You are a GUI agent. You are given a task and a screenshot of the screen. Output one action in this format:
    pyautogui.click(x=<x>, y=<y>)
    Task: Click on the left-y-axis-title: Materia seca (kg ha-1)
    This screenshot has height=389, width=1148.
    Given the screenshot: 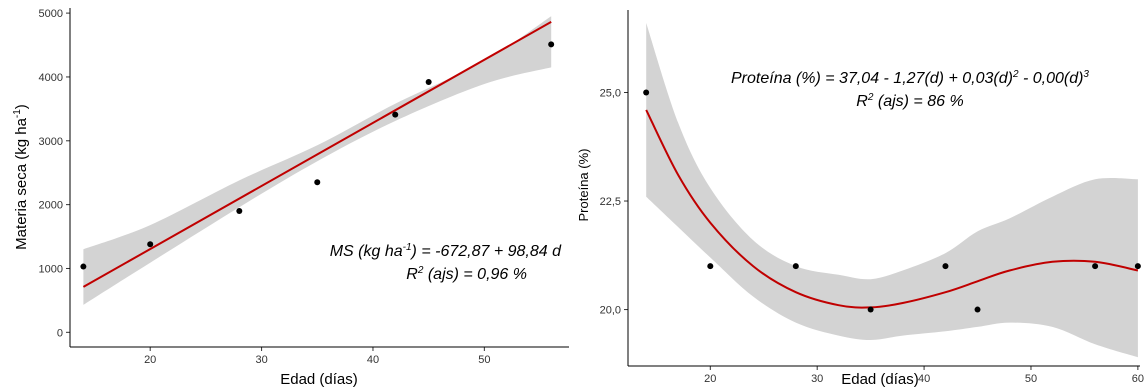 What is the action you would take?
    pyautogui.click(x=21, y=177)
    